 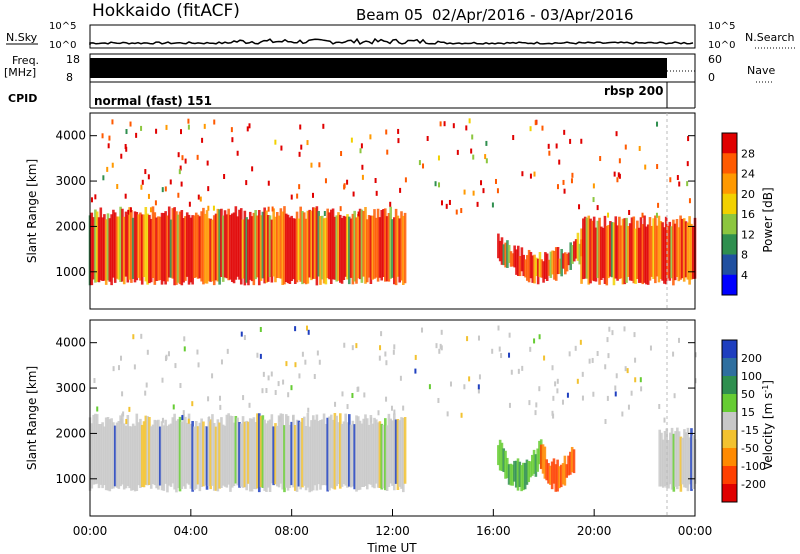 I want to click on power-colorbar: 28 24 20 16 12 8 4, so click(x=738, y=214).